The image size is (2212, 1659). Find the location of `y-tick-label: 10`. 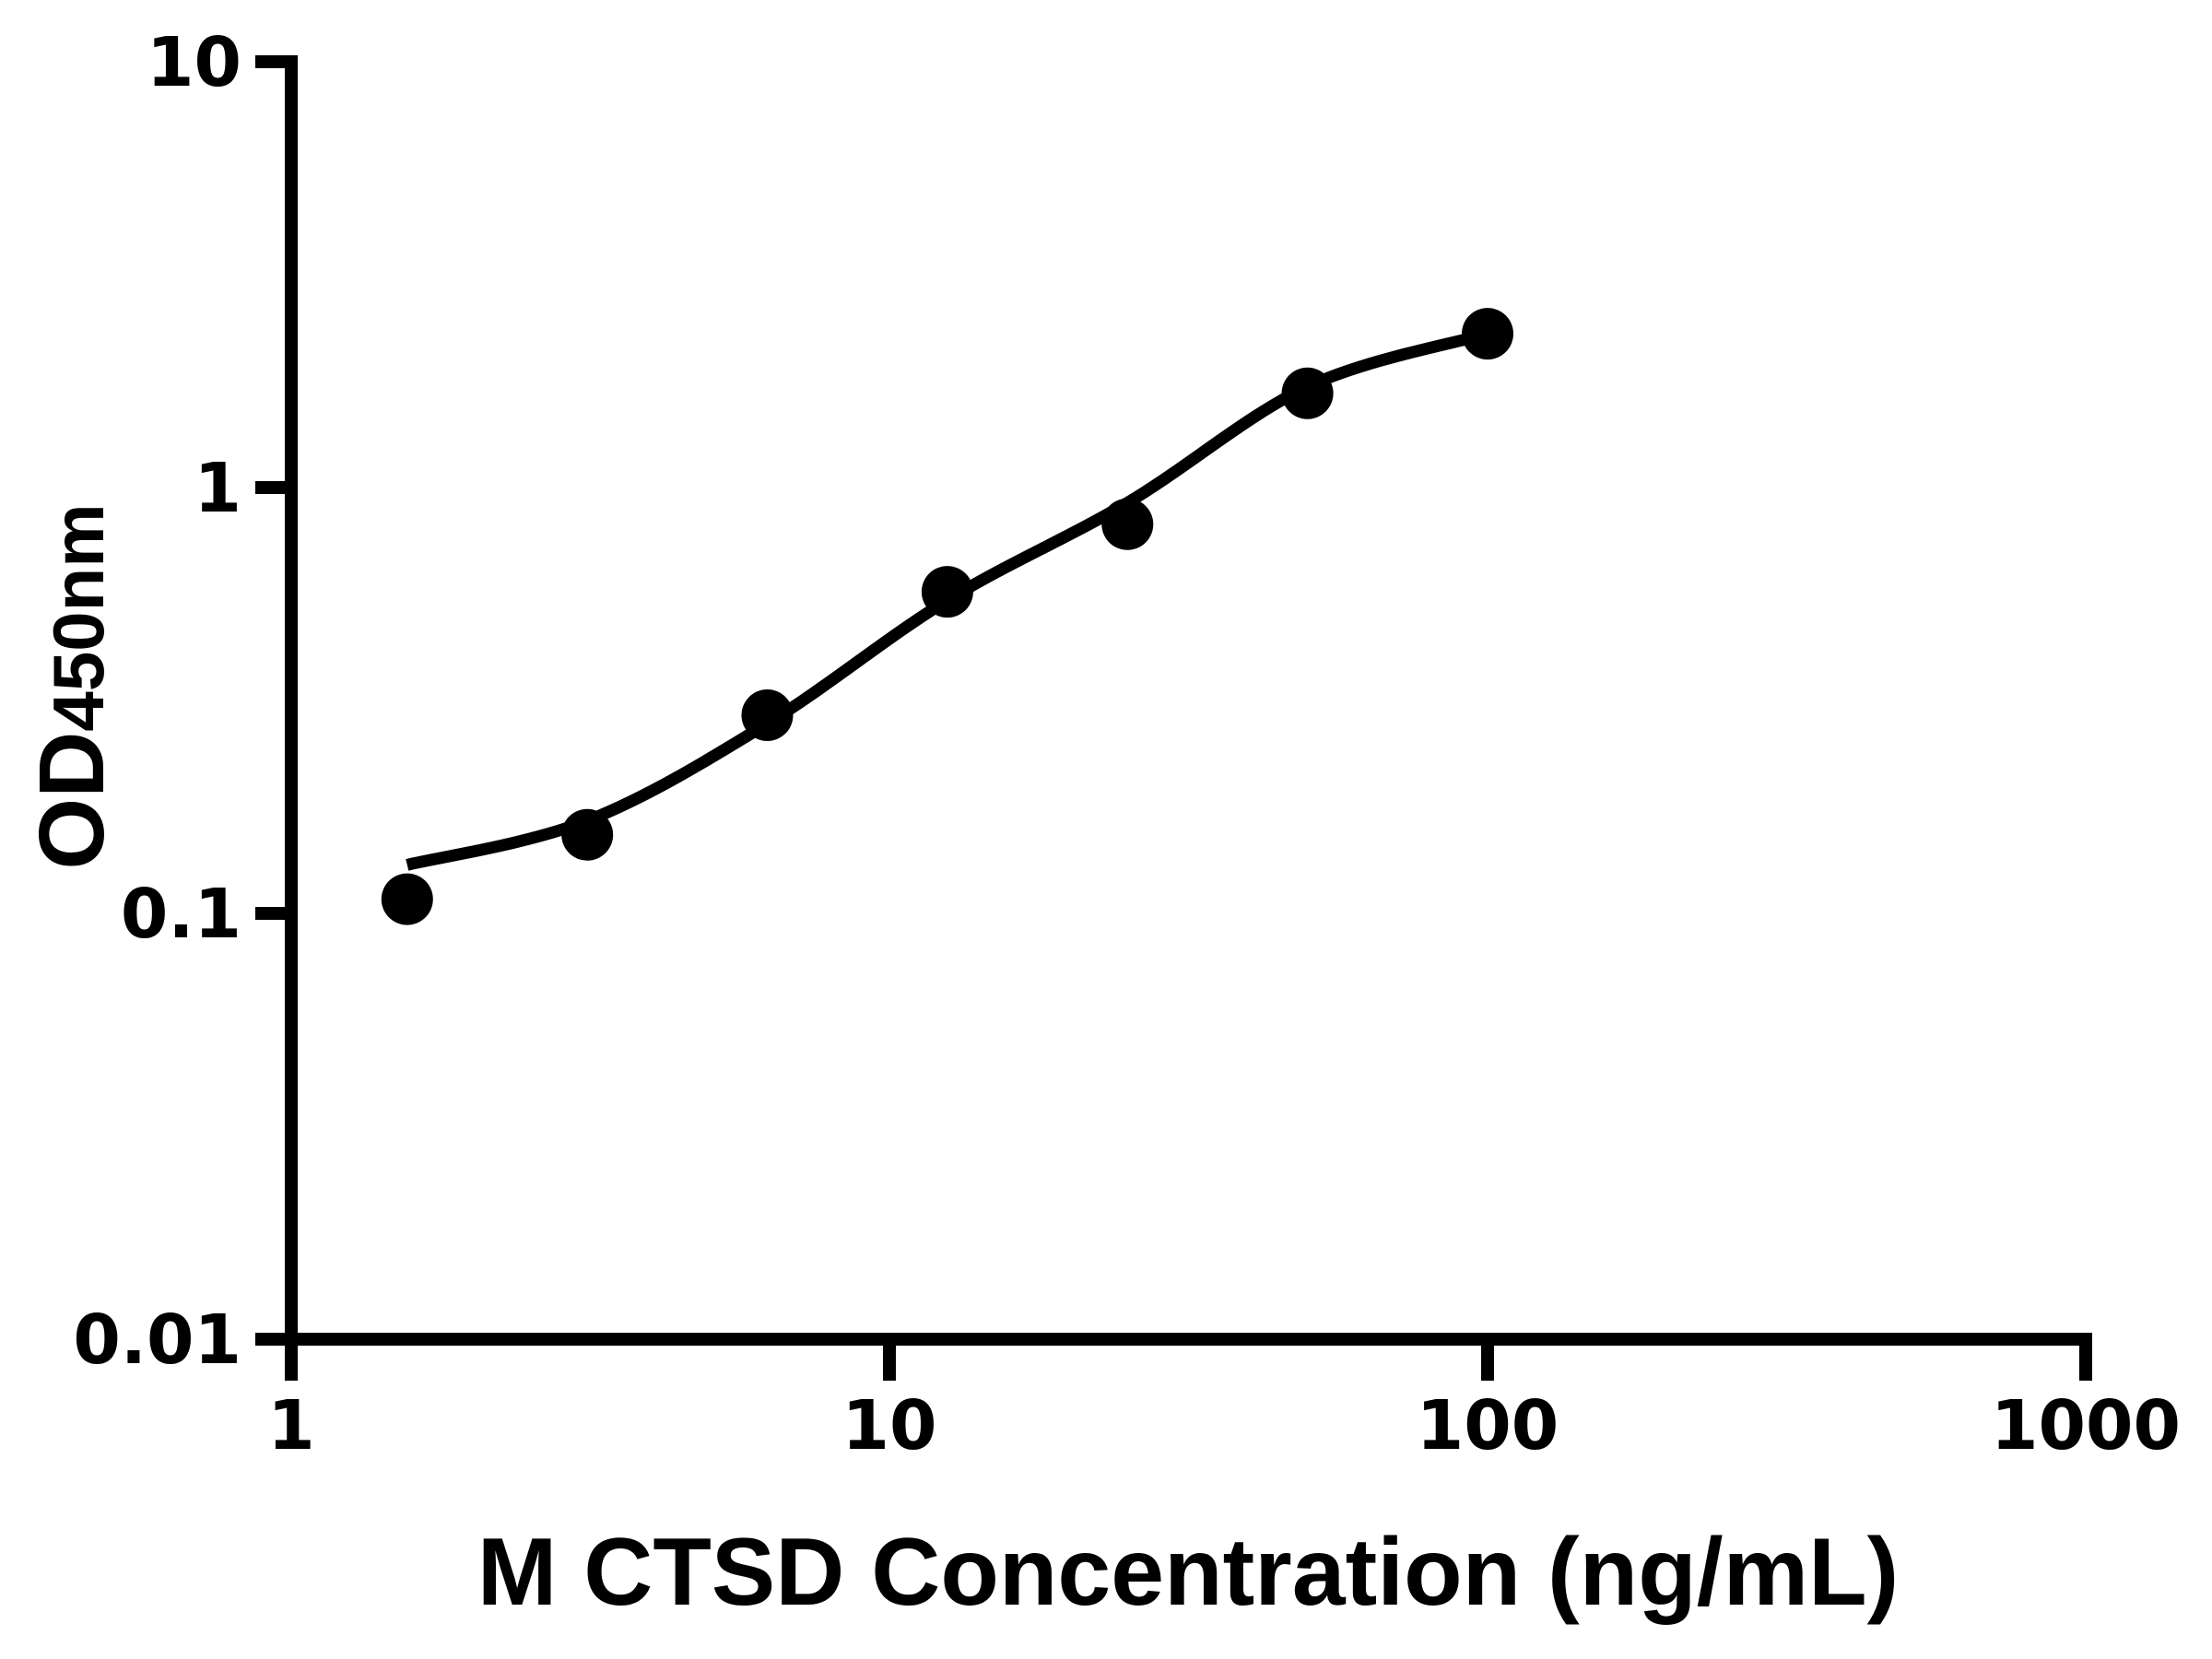

y-tick-label: 10 is located at coordinates (194, 62).